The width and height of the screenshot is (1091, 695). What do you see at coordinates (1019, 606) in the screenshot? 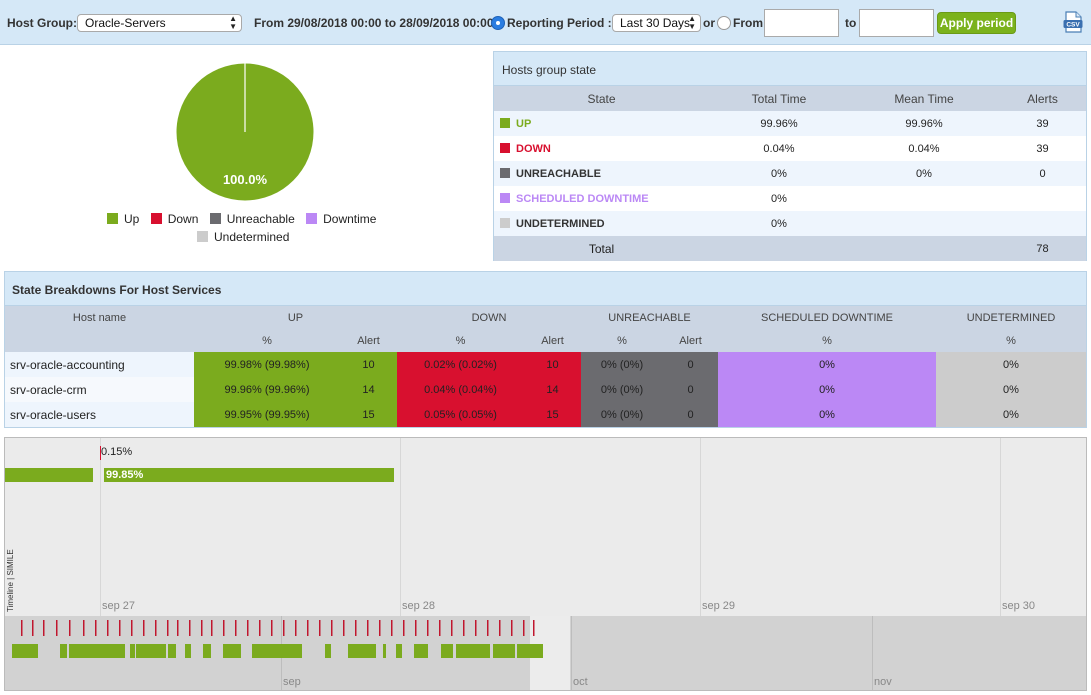
I see `date-label: sep 30` at bounding box center [1019, 606].